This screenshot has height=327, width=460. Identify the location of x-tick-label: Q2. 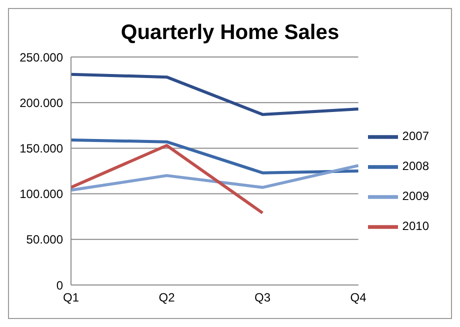
(167, 297).